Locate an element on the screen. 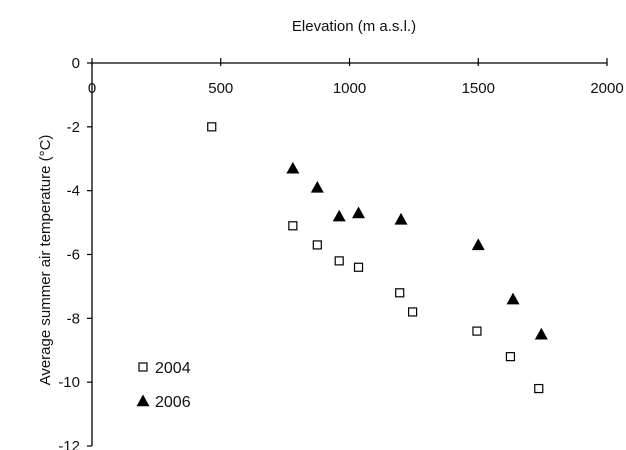  legend-label: 2006 is located at coordinates (173, 402).